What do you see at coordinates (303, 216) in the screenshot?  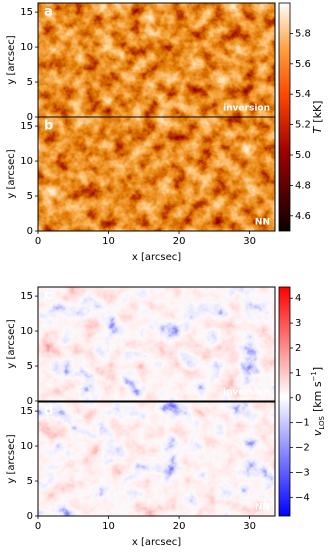 I see `colorbar-tick-label: 4.6` at bounding box center [303, 216].